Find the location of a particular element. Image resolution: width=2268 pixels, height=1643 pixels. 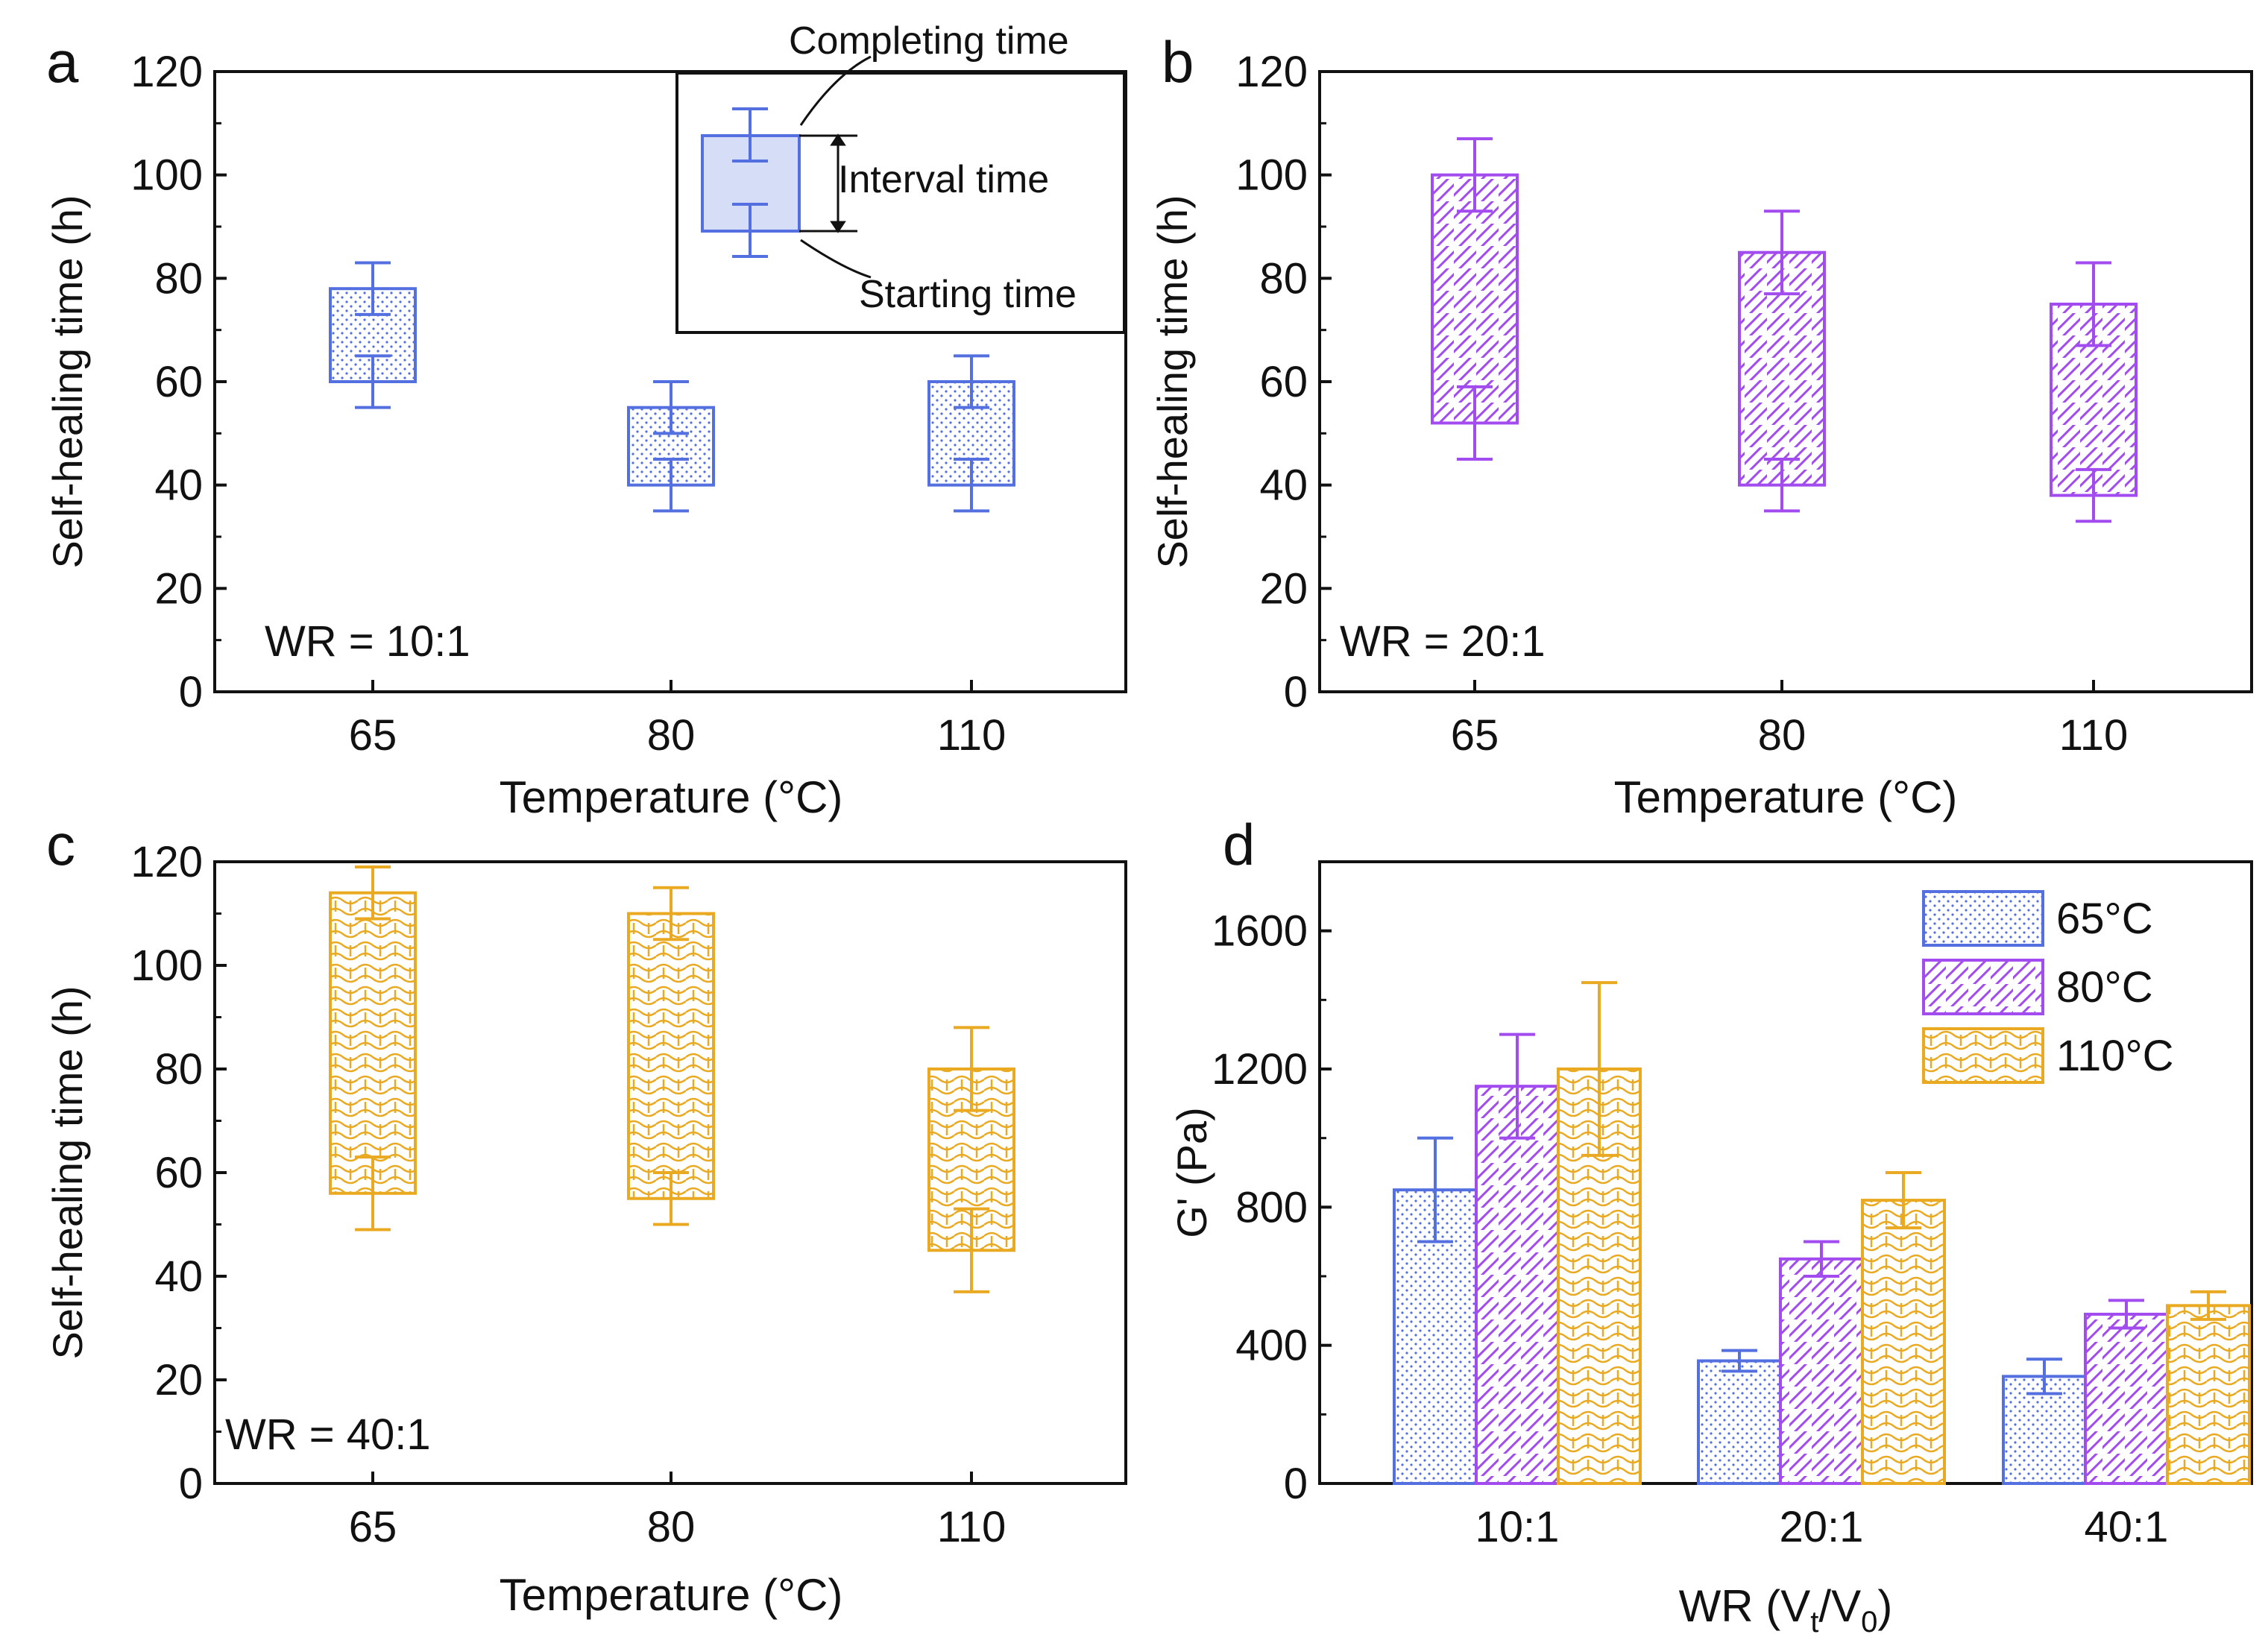

legend-label-110°C: 110°C is located at coordinates (2115, 1056).